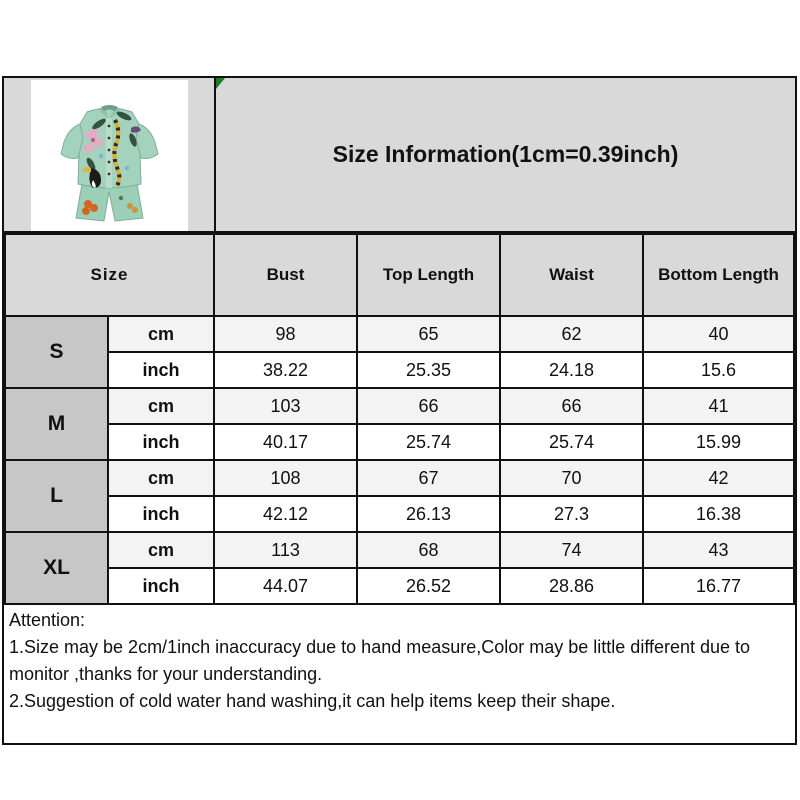  What do you see at coordinates (56, 352) in the screenshot?
I see `size-label-s: S` at bounding box center [56, 352].